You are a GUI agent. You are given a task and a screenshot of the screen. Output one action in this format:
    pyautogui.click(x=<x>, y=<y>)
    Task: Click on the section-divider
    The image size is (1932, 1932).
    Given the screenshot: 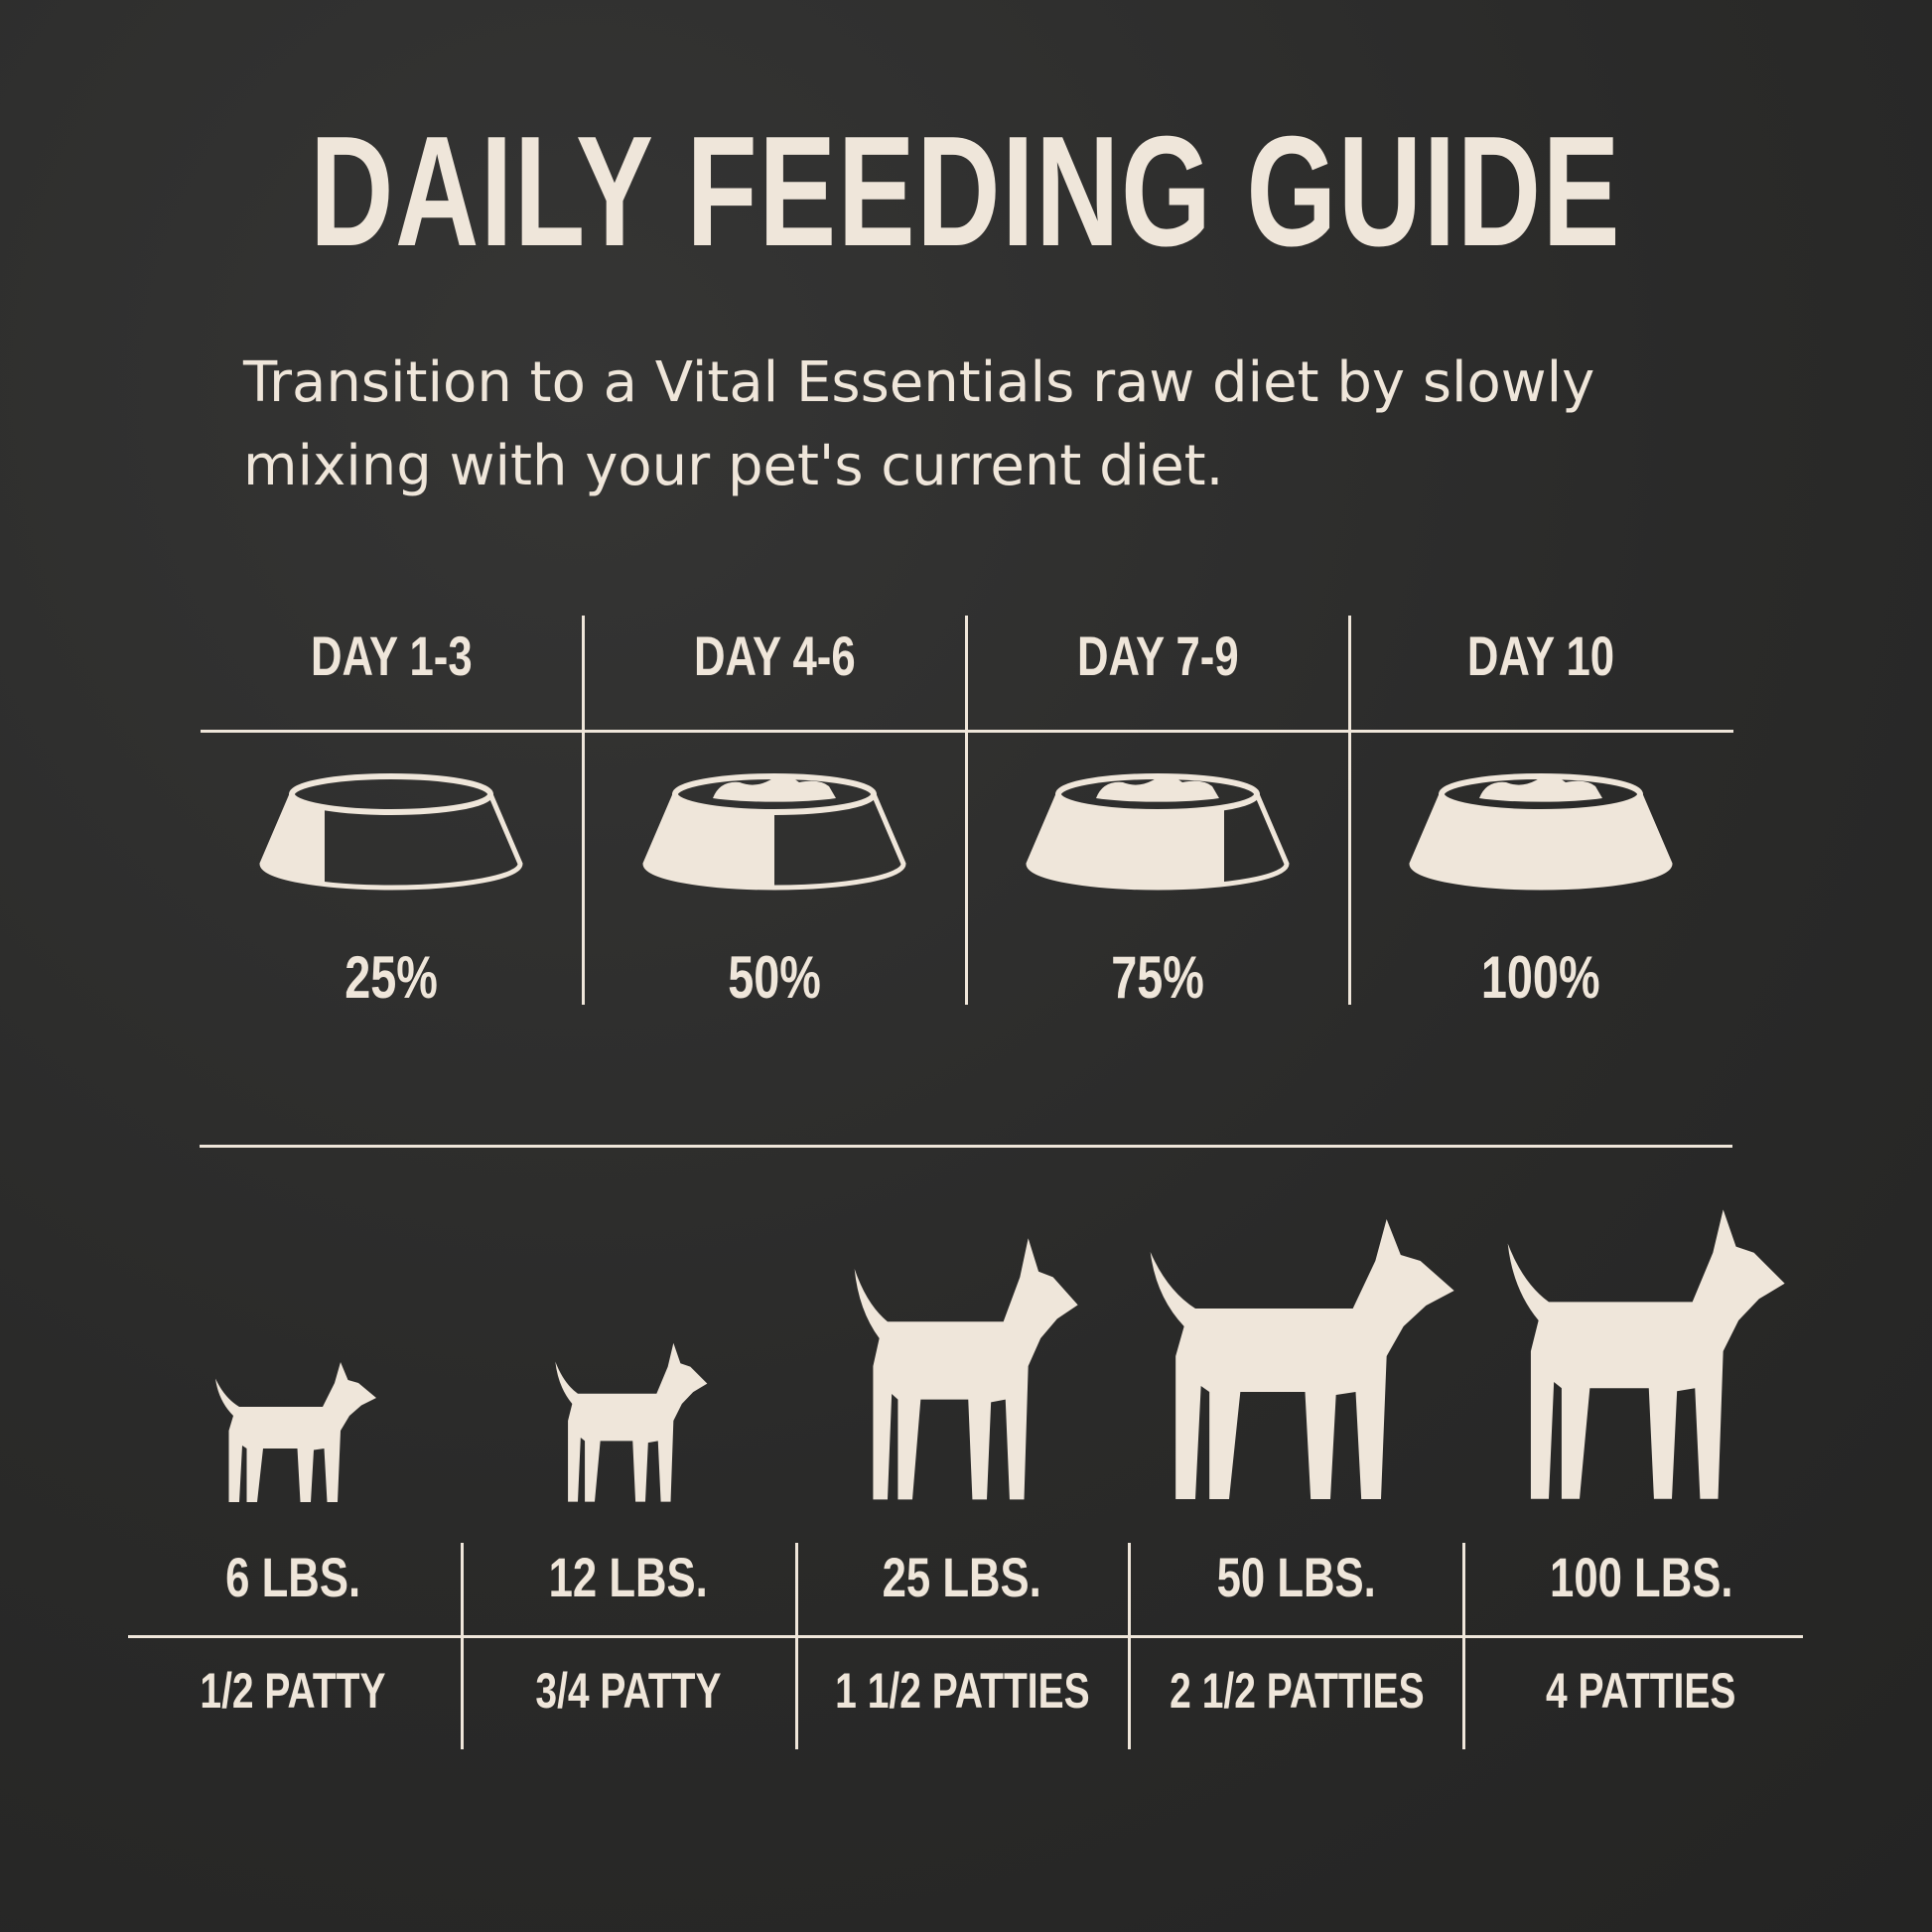 What is the action you would take?
    pyautogui.click(x=966, y=1146)
    